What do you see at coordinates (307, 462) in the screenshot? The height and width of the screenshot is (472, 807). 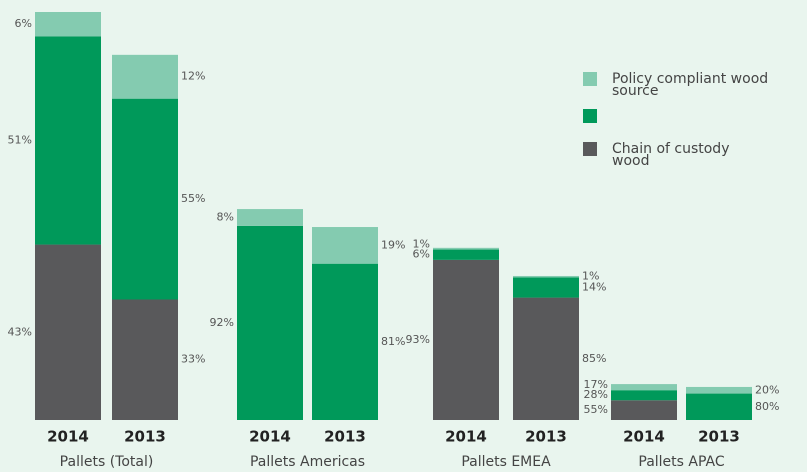 I see `group-label: Pallets Americas` at bounding box center [307, 462].